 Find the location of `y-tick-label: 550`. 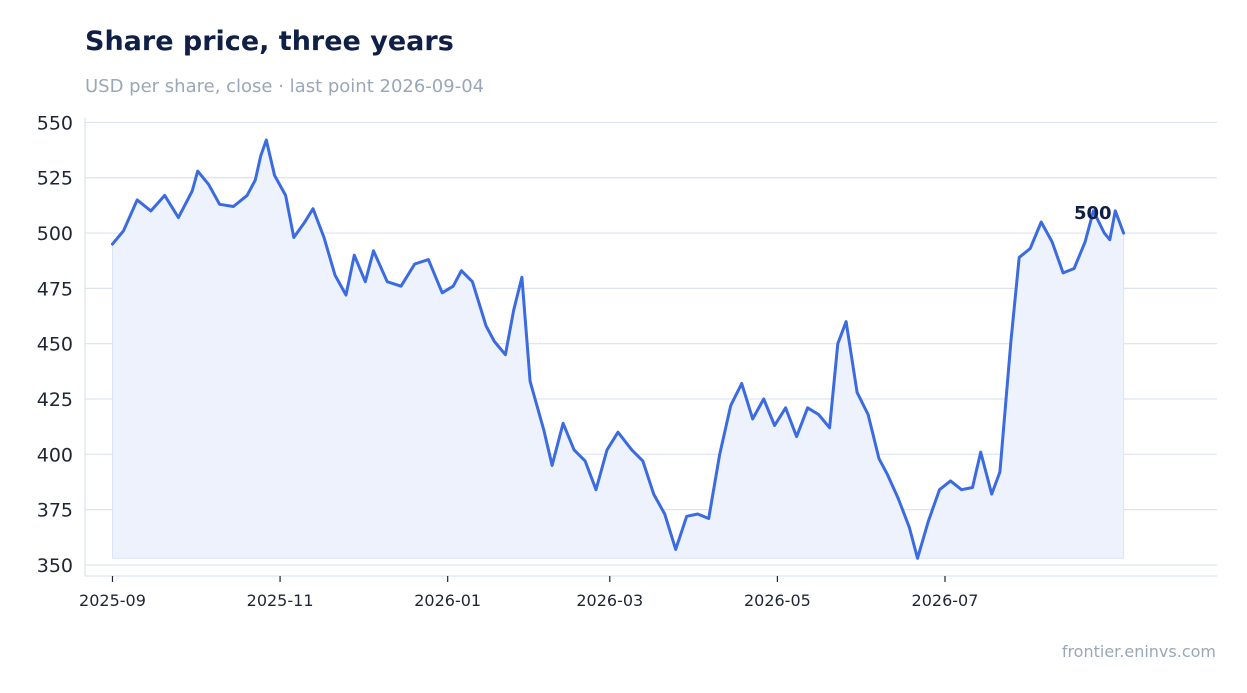

y-tick-label: 550 is located at coordinates (55, 123).